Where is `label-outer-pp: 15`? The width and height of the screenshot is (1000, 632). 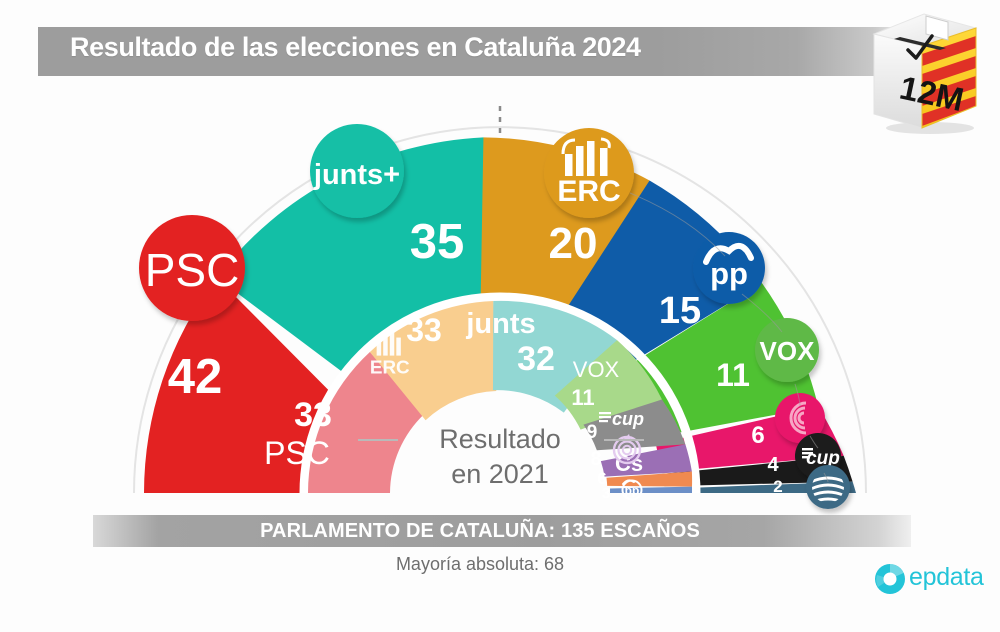
label-outer-pp: 15 is located at coordinates (680, 311).